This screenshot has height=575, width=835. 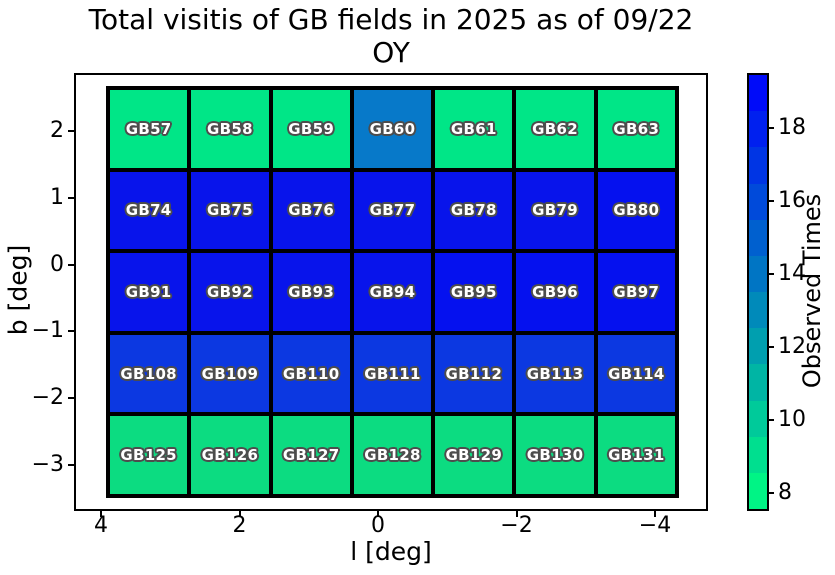 I want to click on colorbar, so click(x=758, y=292).